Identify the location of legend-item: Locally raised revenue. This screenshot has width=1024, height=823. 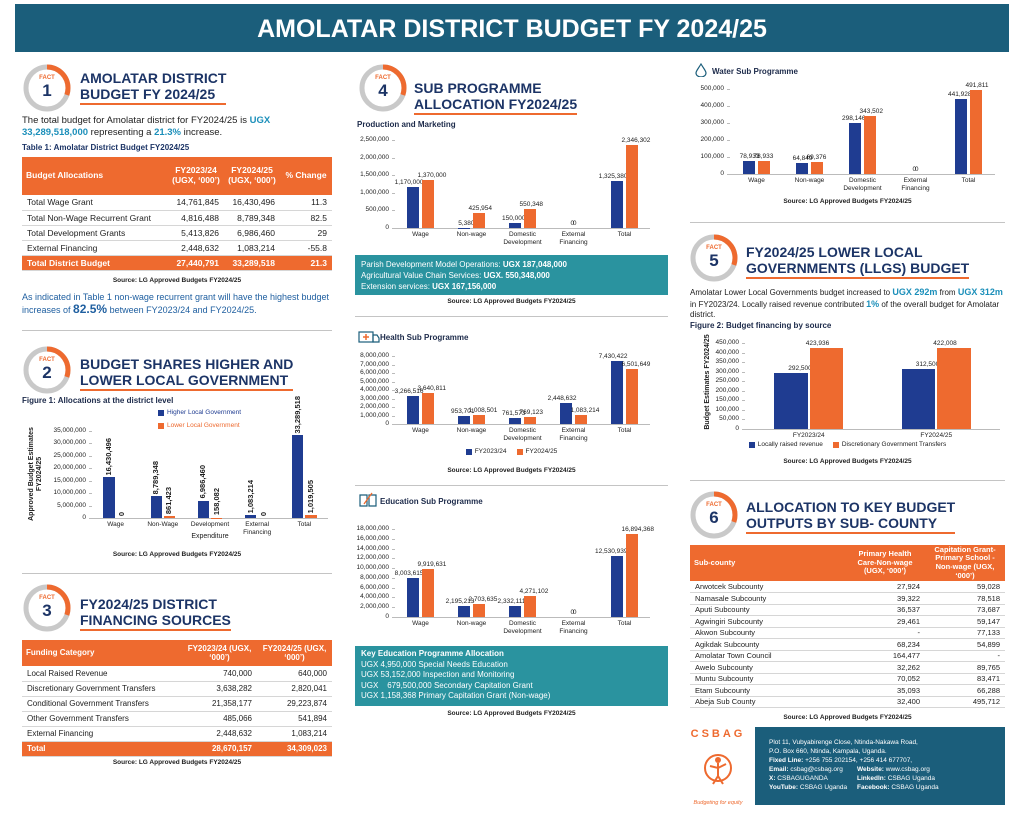
(785, 444).